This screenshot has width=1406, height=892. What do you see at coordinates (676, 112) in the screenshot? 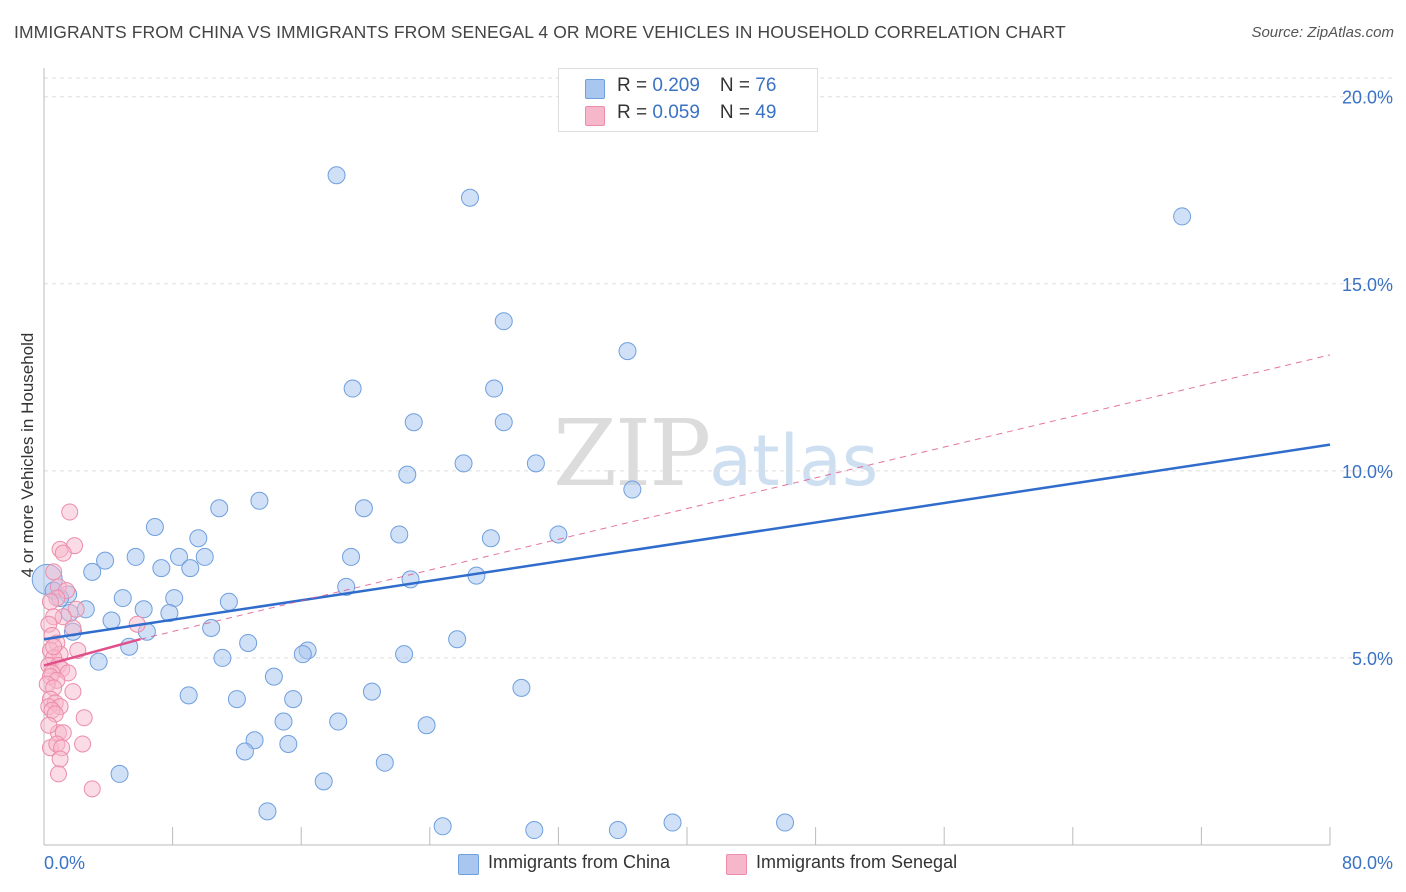
I see `legend-r-value-senegal: 0.059` at bounding box center [676, 112].